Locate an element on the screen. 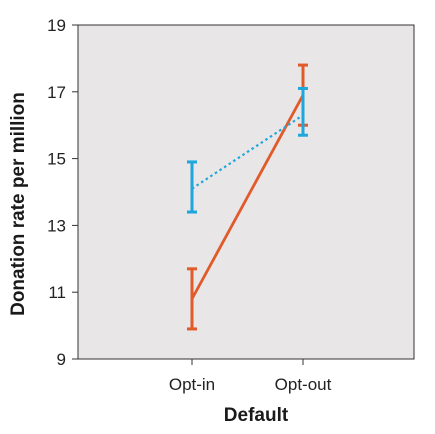 Image resolution: width=435 pixels, height=434 pixels. y-tick-label: 17 is located at coordinates (56, 92).